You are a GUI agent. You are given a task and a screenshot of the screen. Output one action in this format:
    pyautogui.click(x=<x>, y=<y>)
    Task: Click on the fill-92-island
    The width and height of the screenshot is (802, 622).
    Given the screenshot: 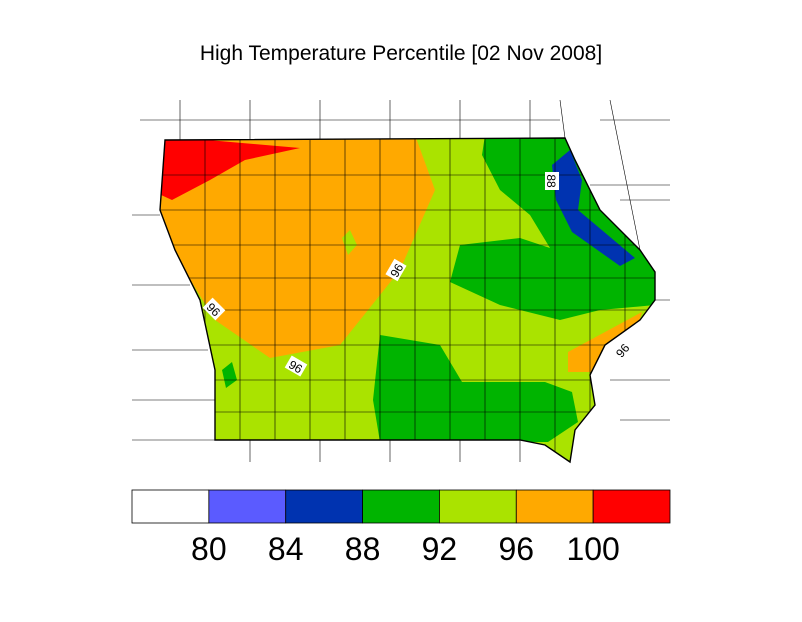 What is the action you would take?
    pyautogui.click(x=229, y=375)
    